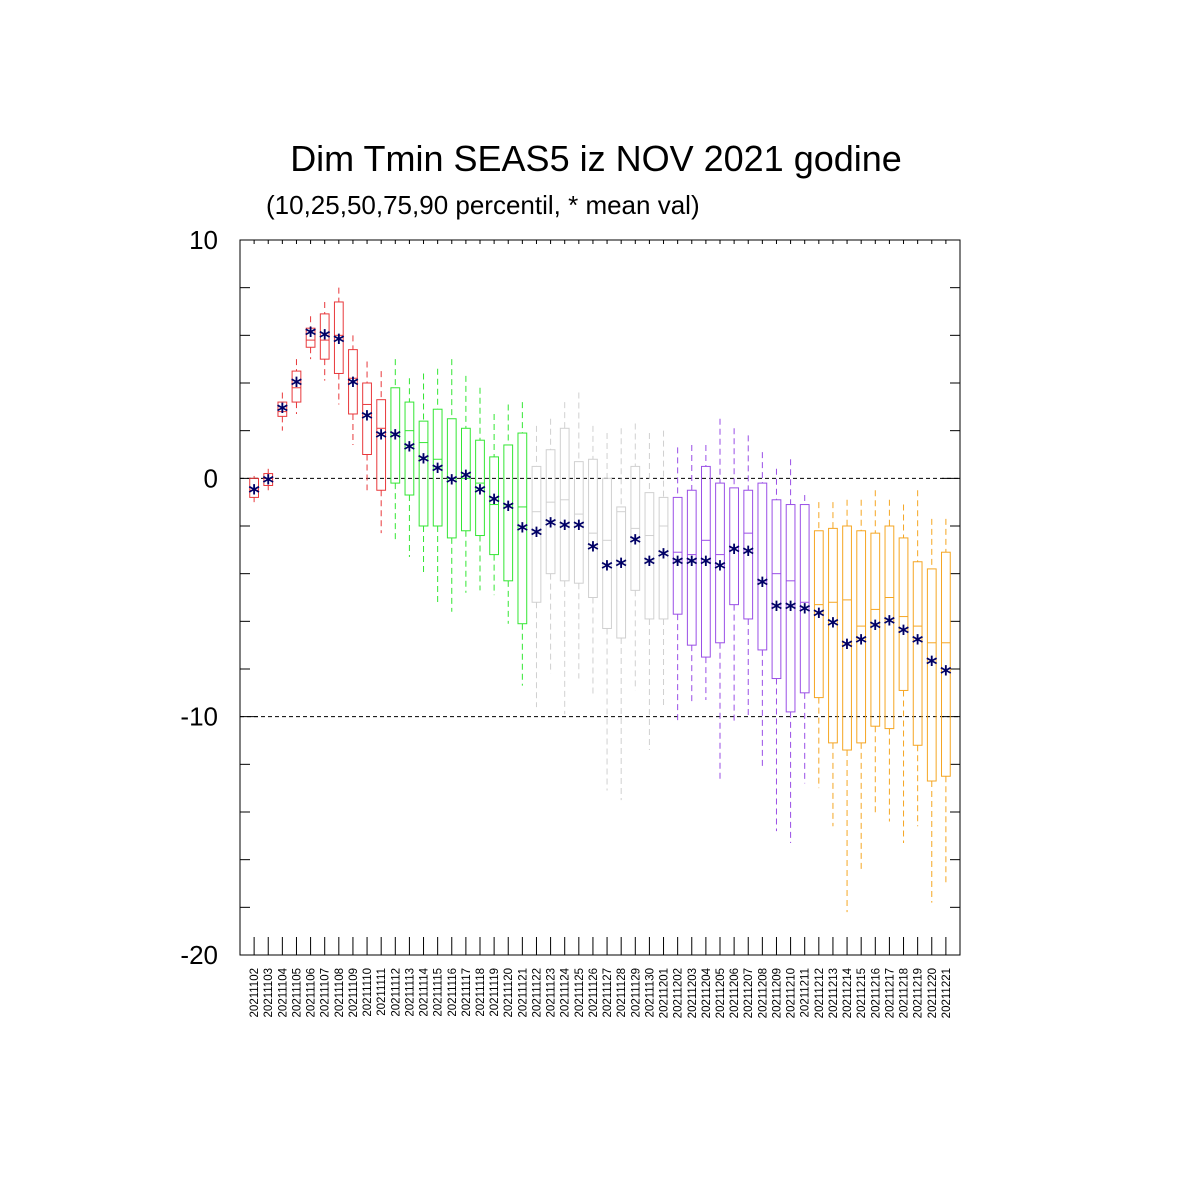  I want to click on x-tick-label: 20211116, so click(453, 992).